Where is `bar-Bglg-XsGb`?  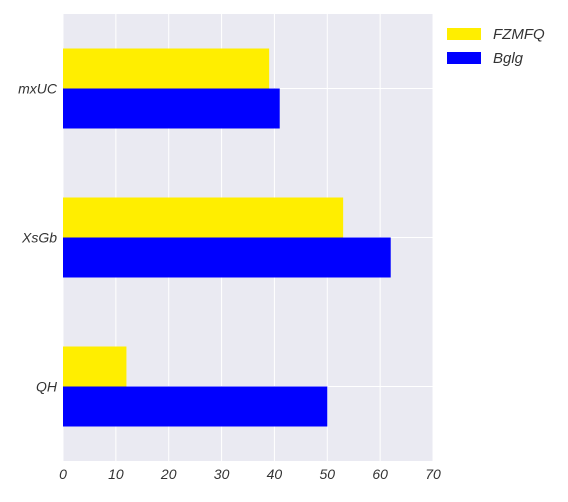
bar-Bglg-XsGb is located at coordinates (227, 257).